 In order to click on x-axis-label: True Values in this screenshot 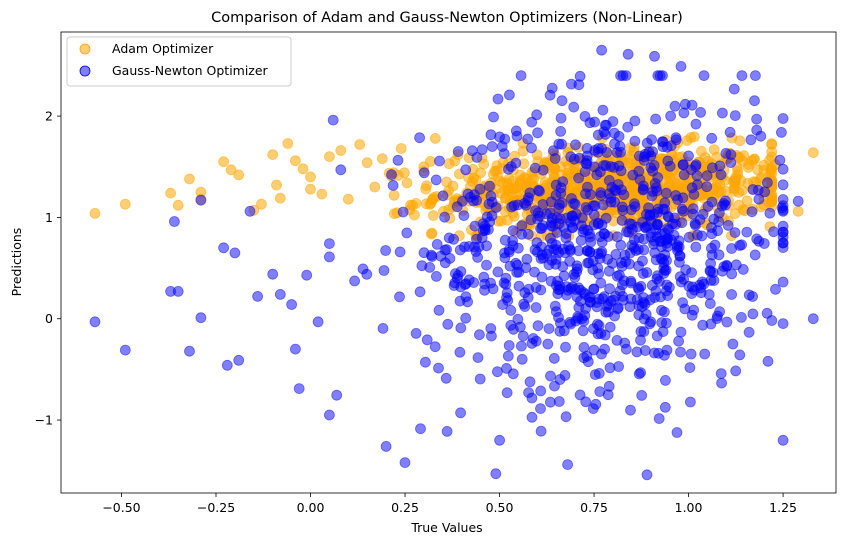, I will do `click(446, 527)`.